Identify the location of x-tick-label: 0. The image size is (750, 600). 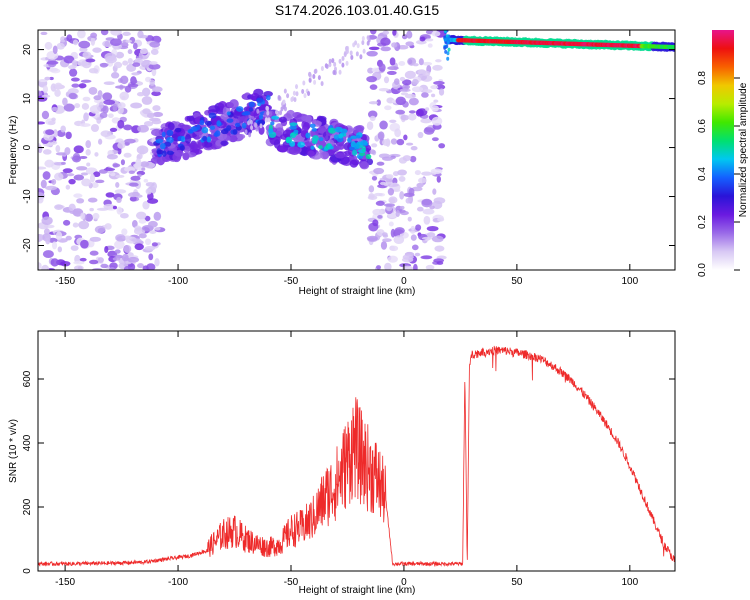
(404, 281).